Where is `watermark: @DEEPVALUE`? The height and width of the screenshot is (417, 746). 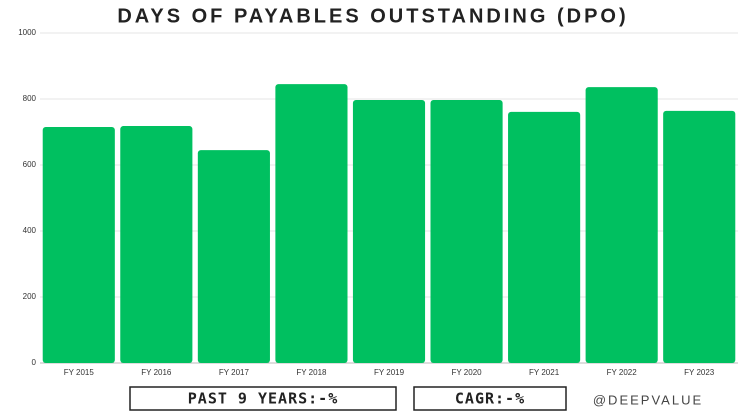
watermark: @DEEPVALUE is located at coordinates (648, 399).